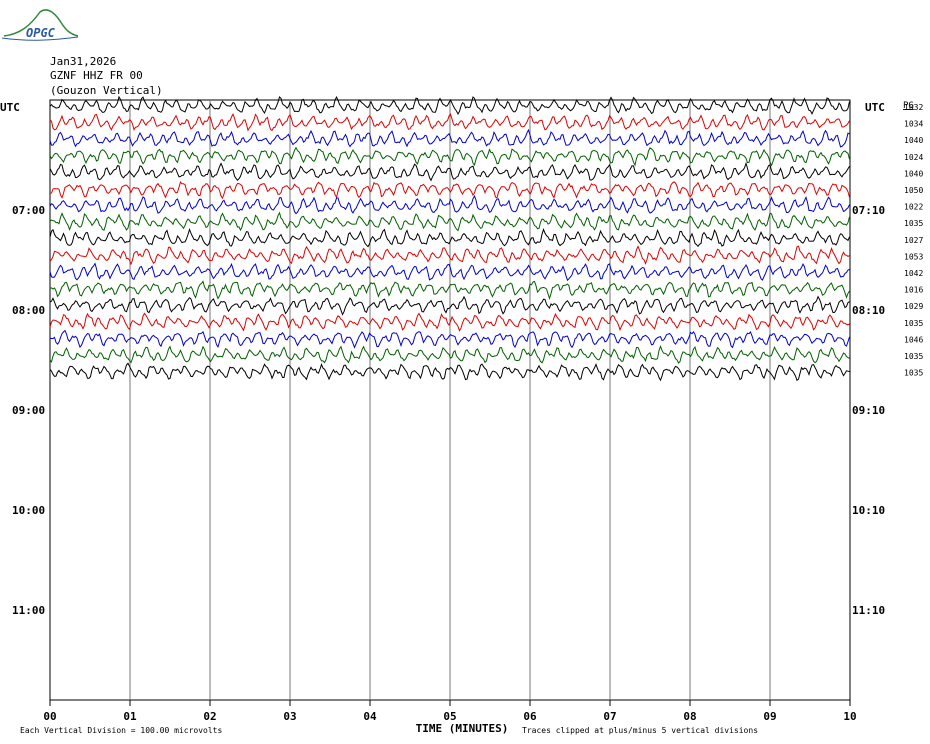  I want to click on right-hour-label: 08:10, so click(868, 310).